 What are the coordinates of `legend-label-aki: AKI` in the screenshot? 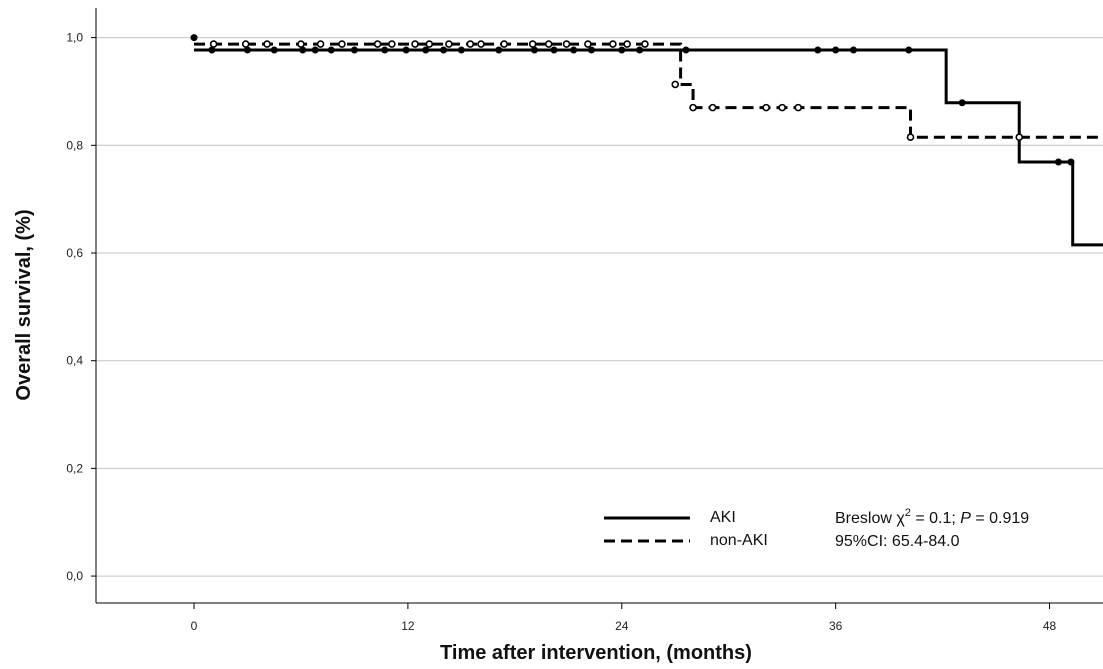 It's located at (723, 517).